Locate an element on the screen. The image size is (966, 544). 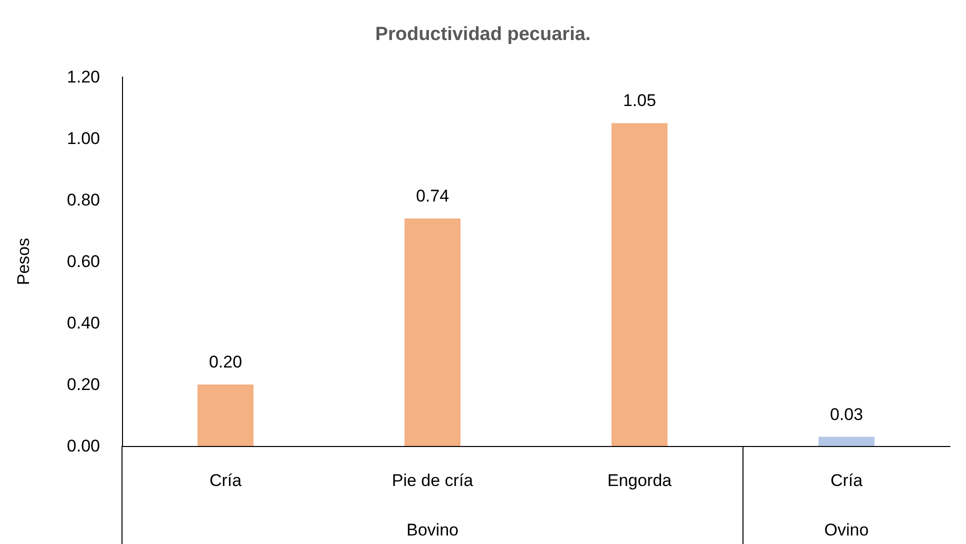
y-tick-label: 1.20 is located at coordinates (83, 77).